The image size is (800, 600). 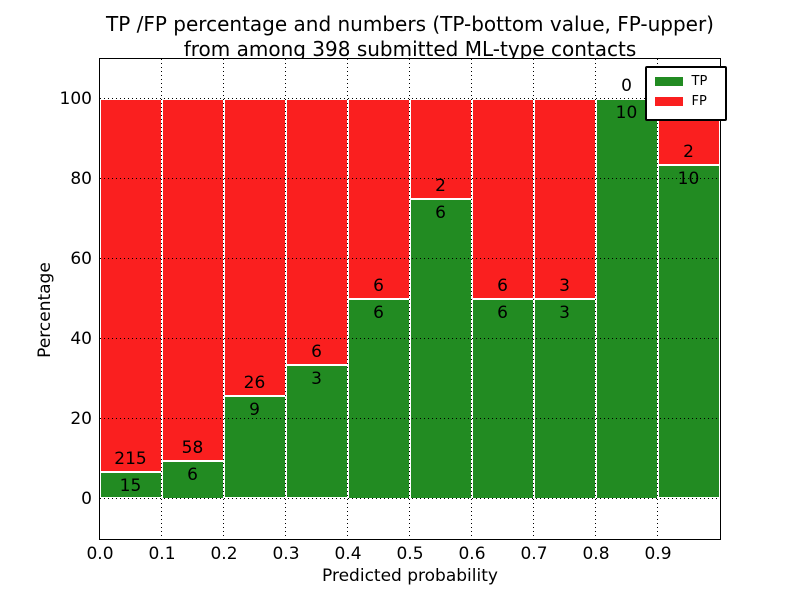 What do you see at coordinates (254, 382) in the screenshot?
I see `bar-label-fp: 26` at bounding box center [254, 382].